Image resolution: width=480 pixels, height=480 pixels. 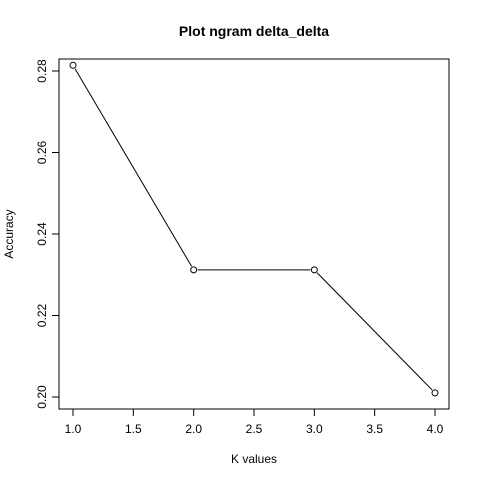 I want to click on x-tick-label: 3.0, so click(x=314, y=429).